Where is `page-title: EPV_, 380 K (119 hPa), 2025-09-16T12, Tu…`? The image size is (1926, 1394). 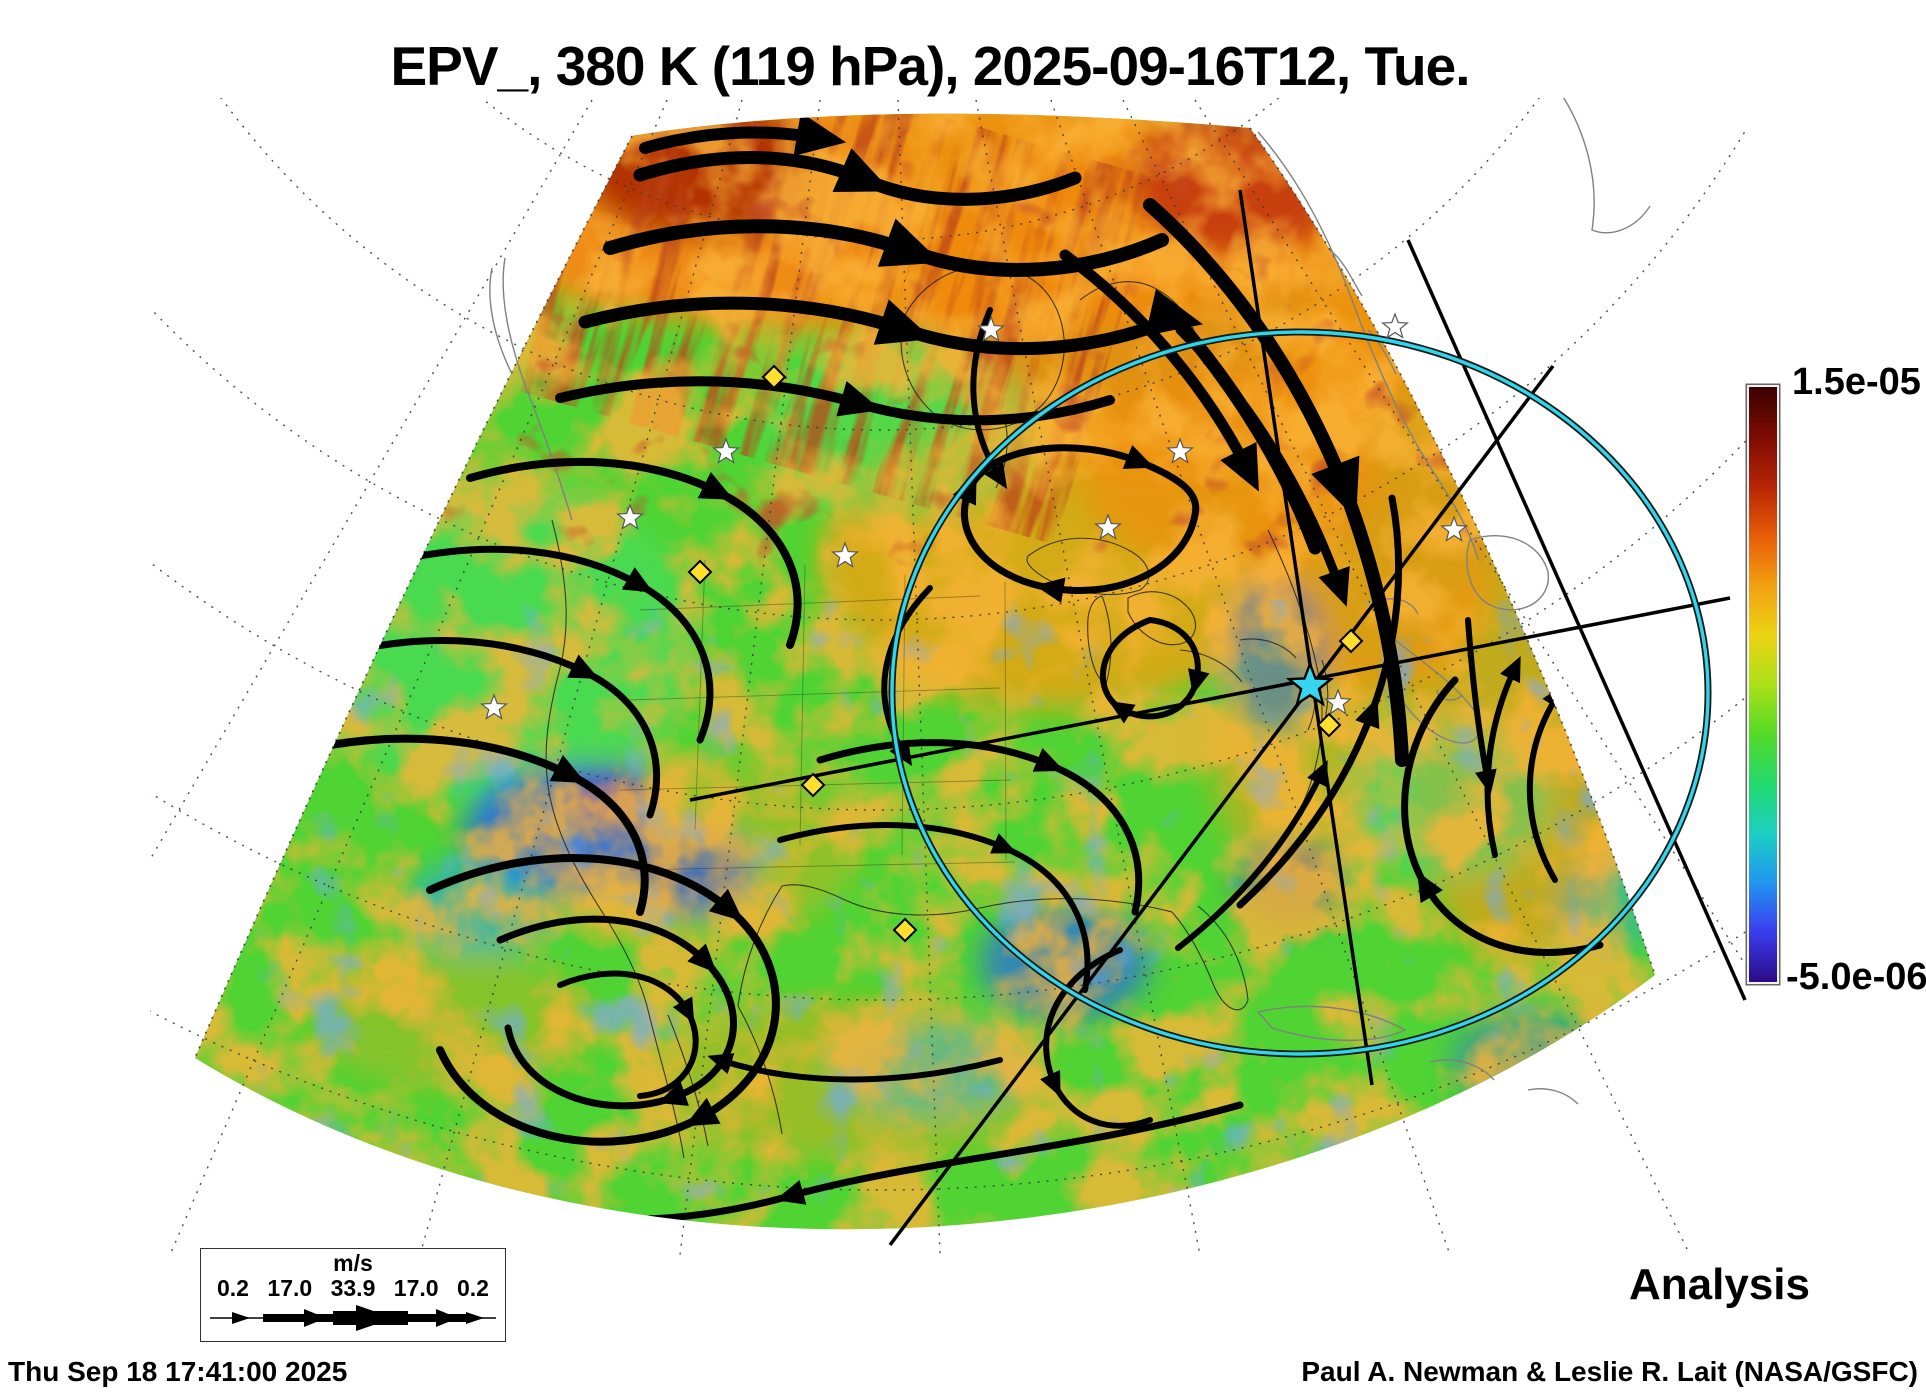 page-title: EPV_, 380 K (119 hPa), 2025-09-16T12, Tu… is located at coordinates (930, 66).